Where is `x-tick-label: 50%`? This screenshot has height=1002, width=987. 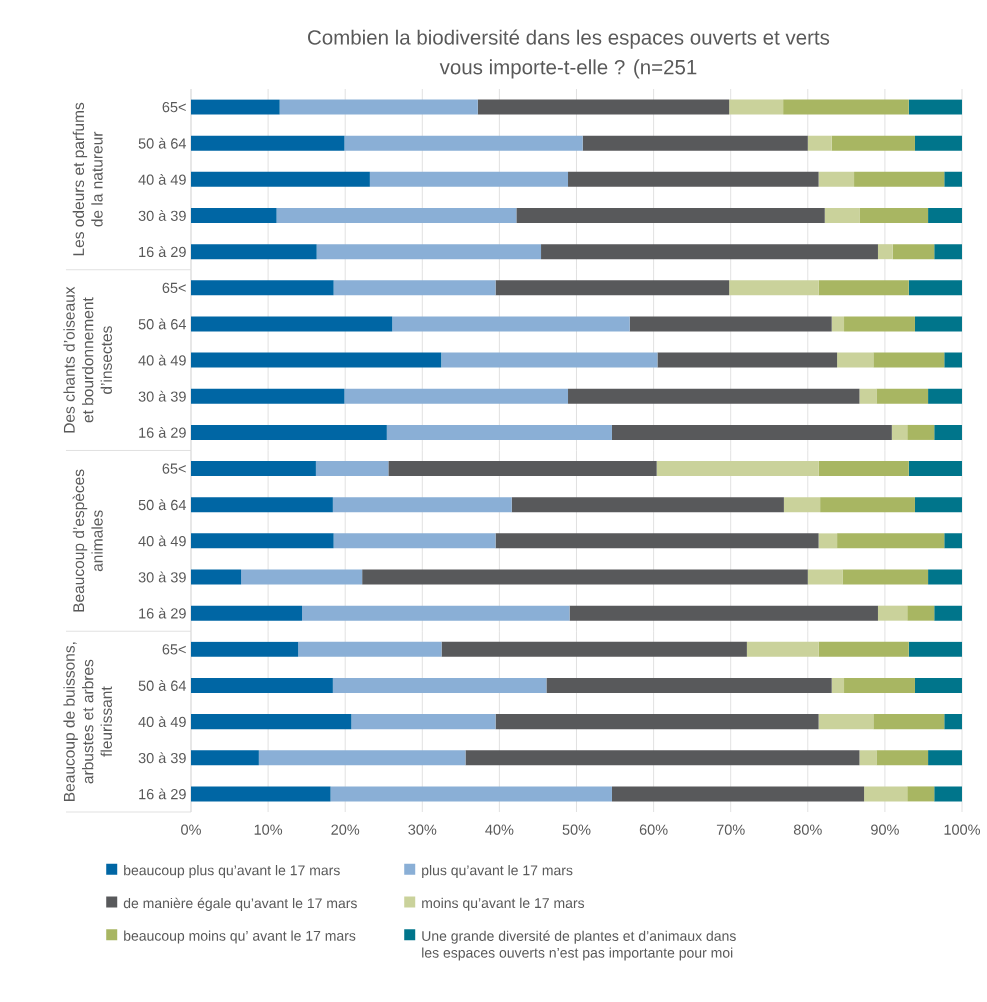 x-tick-label: 50% is located at coordinates (576, 829).